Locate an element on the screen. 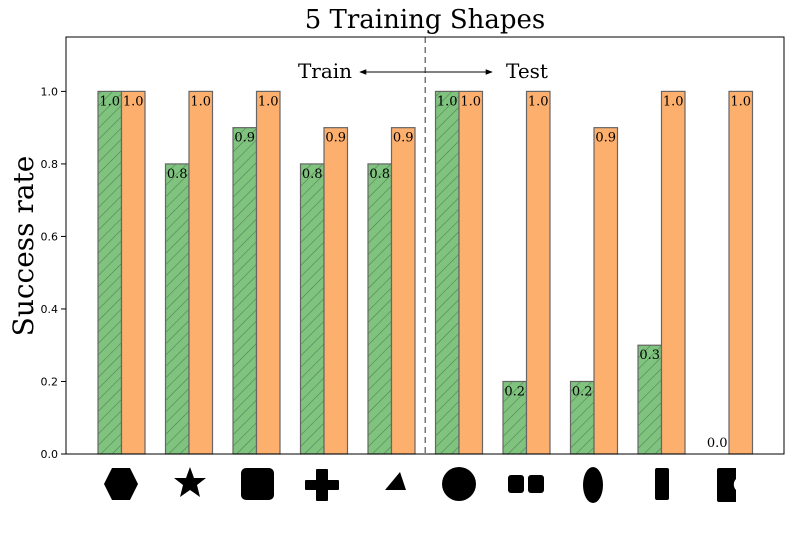 The height and width of the screenshot is (550, 793). chart-title: 5 Training Shapes is located at coordinates (425, 20).